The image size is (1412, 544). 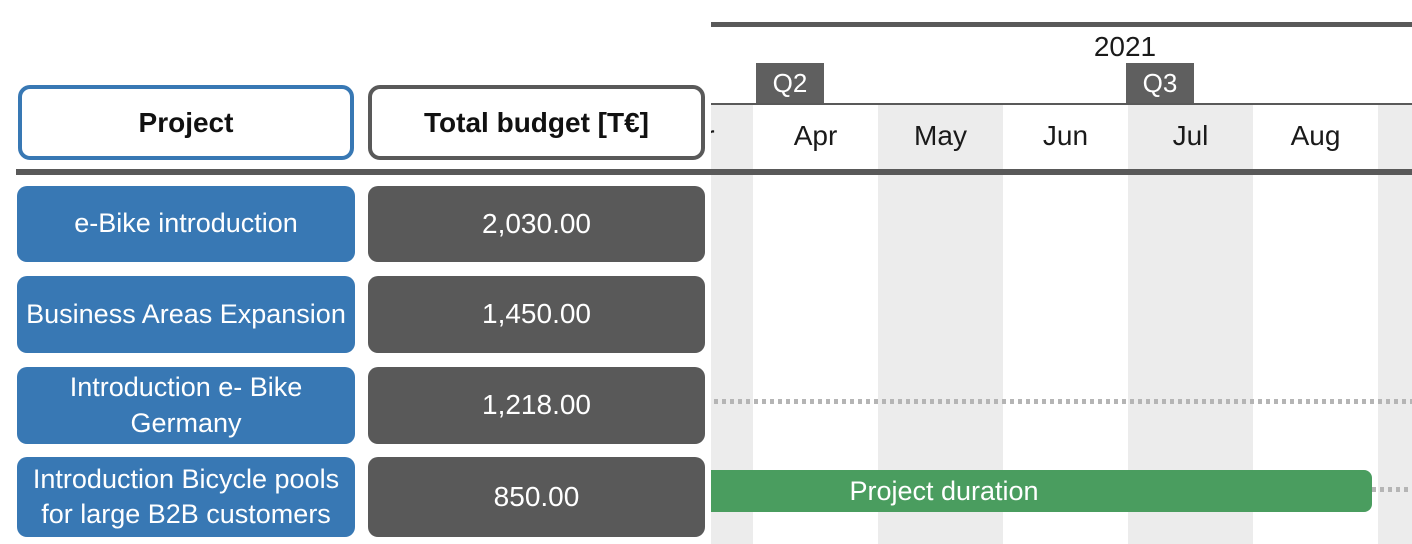 What do you see at coordinates (790, 83) in the screenshot?
I see `quarter-badge-q2: Q2` at bounding box center [790, 83].